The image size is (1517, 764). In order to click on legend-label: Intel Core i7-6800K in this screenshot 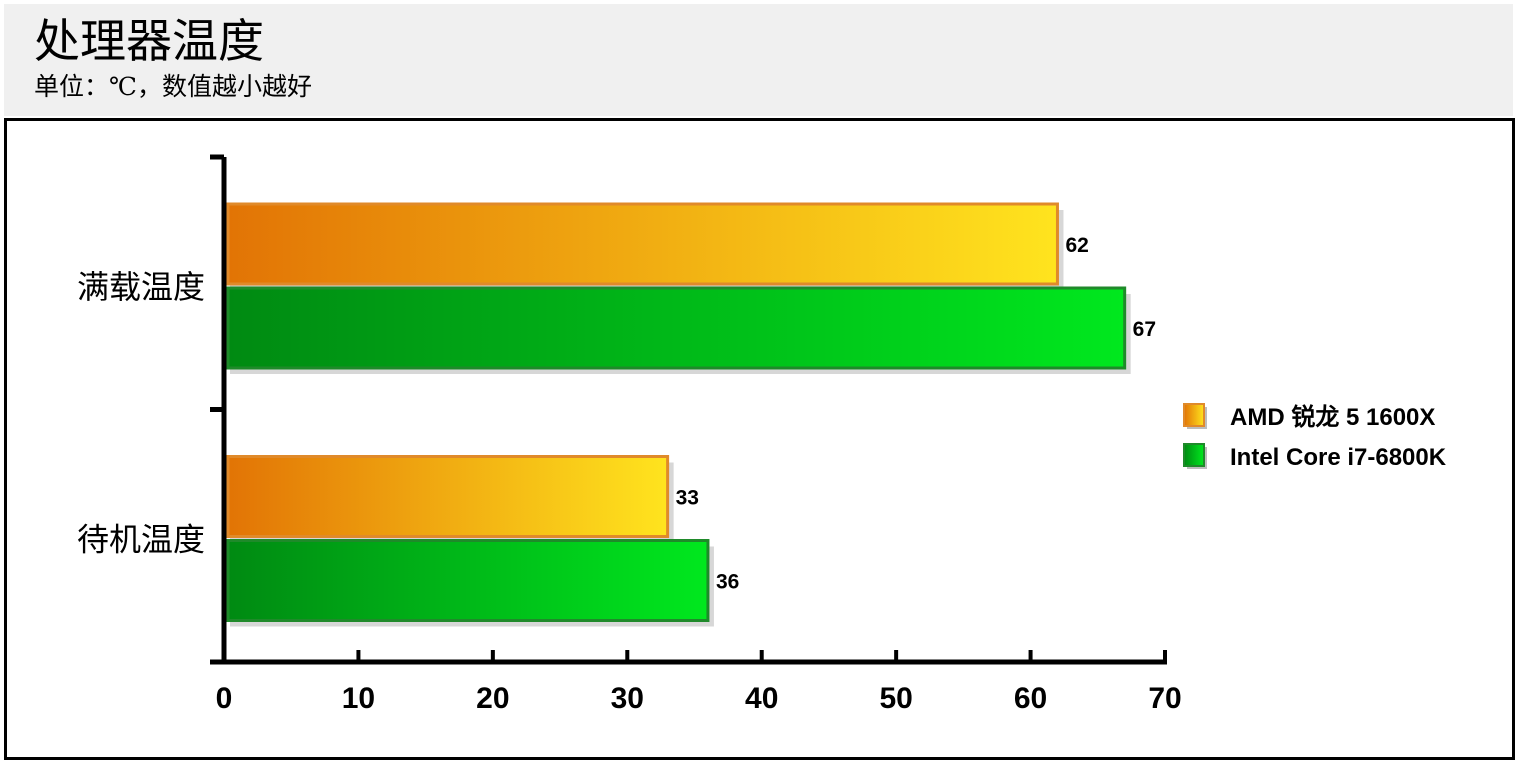, I will do `click(1338, 457)`.